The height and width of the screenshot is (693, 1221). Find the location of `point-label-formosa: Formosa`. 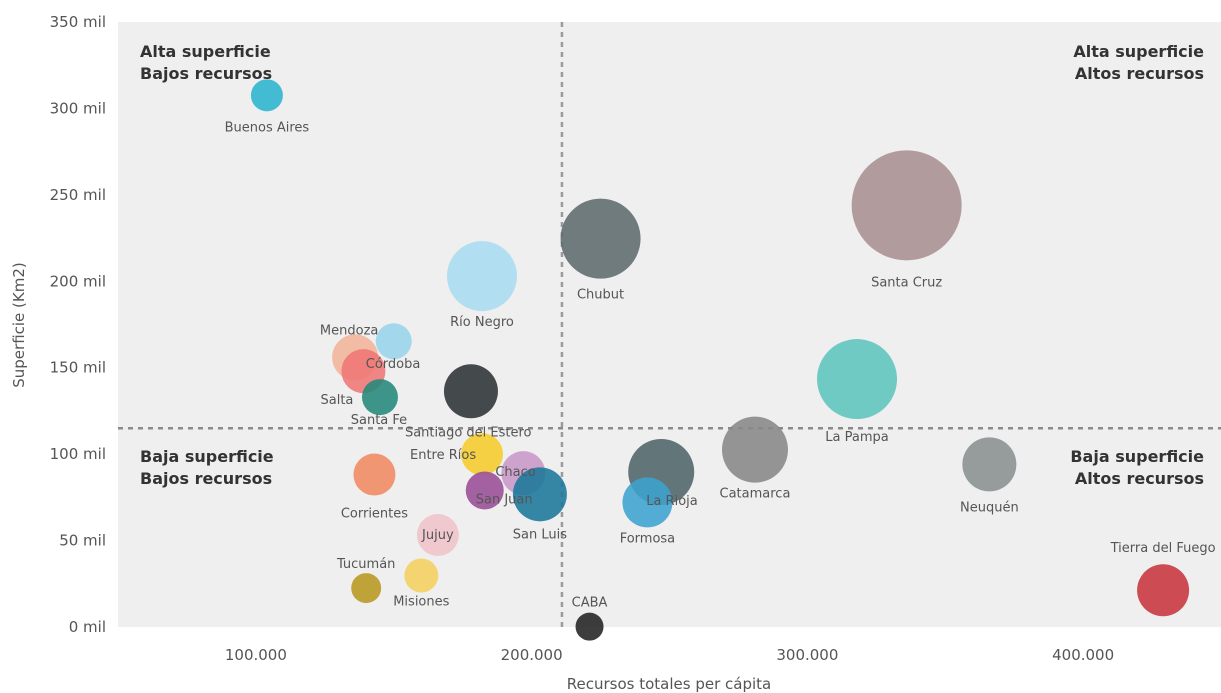

point-label-formosa: Formosa is located at coordinates (647, 538).